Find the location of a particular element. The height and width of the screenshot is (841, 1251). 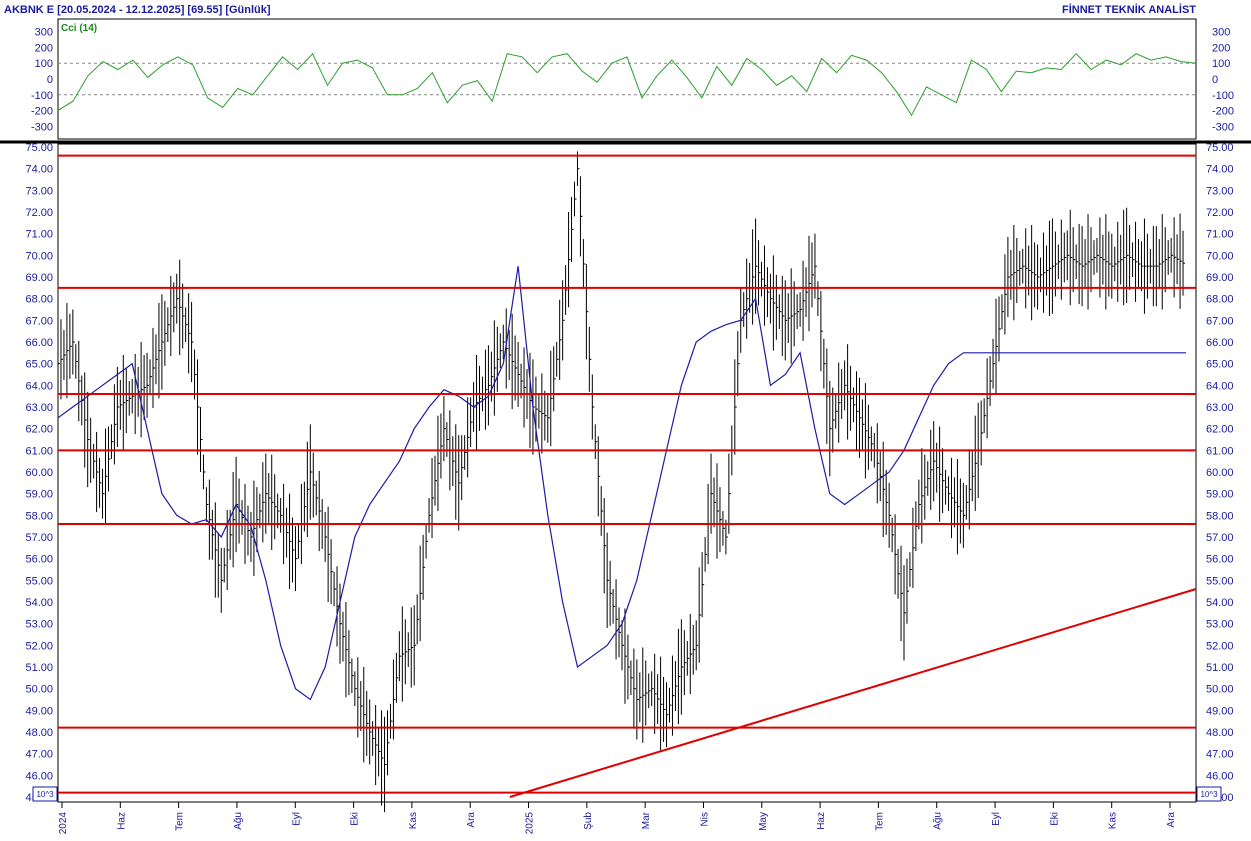

indicator-label: Cci (14) is located at coordinates (79, 28).